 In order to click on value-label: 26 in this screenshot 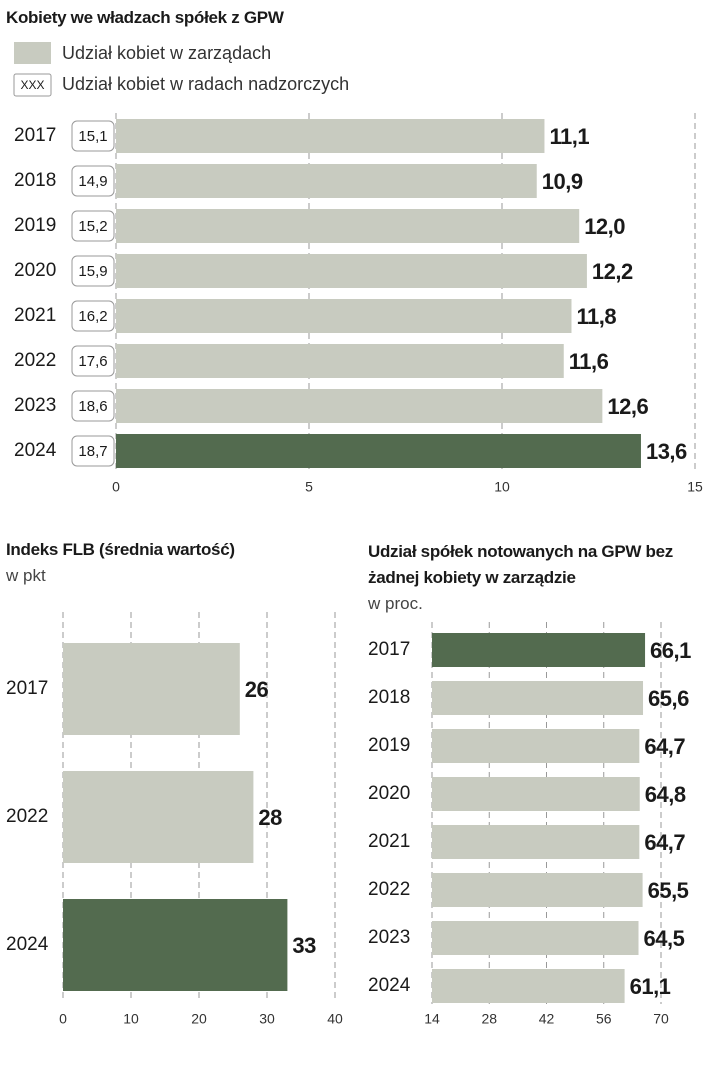, I will do `click(257, 689)`.